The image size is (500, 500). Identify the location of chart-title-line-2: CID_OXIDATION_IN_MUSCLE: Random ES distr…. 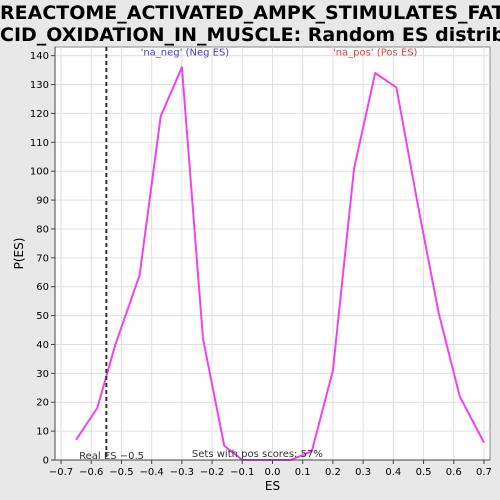
(250, 35).